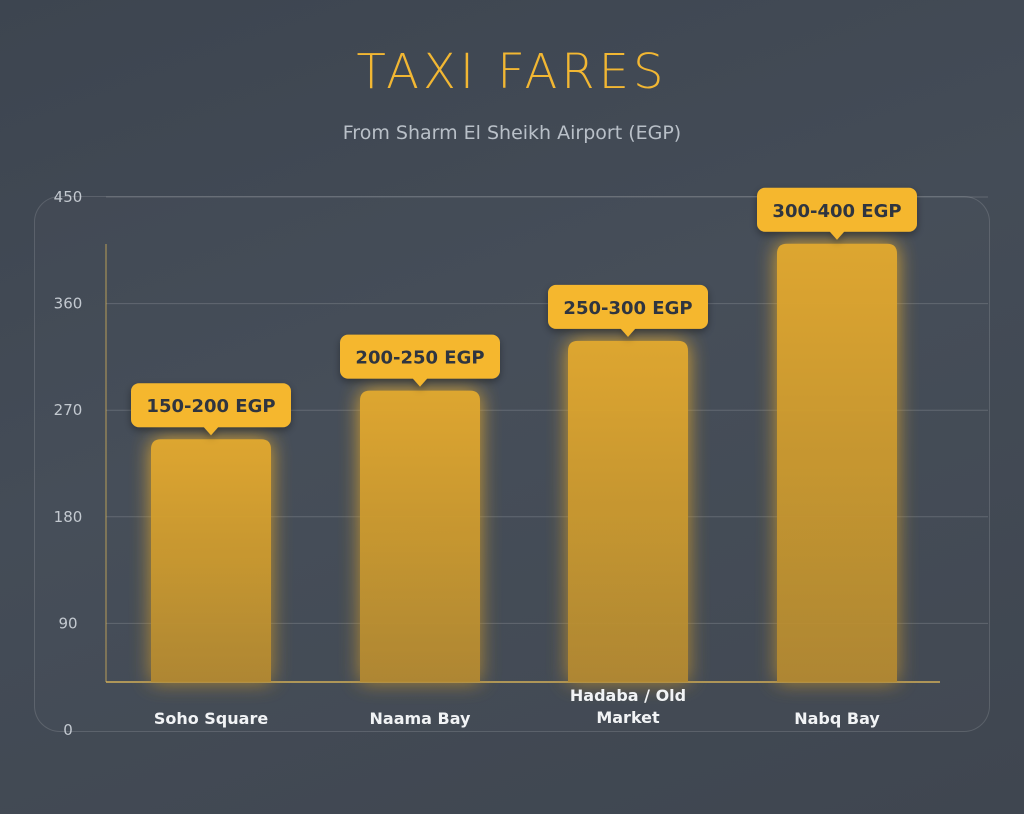  What do you see at coordinates (628, 706) in the screenshot?
I see `x-category-label: Hadaba / Old Market` at bounding box center [628, 706].